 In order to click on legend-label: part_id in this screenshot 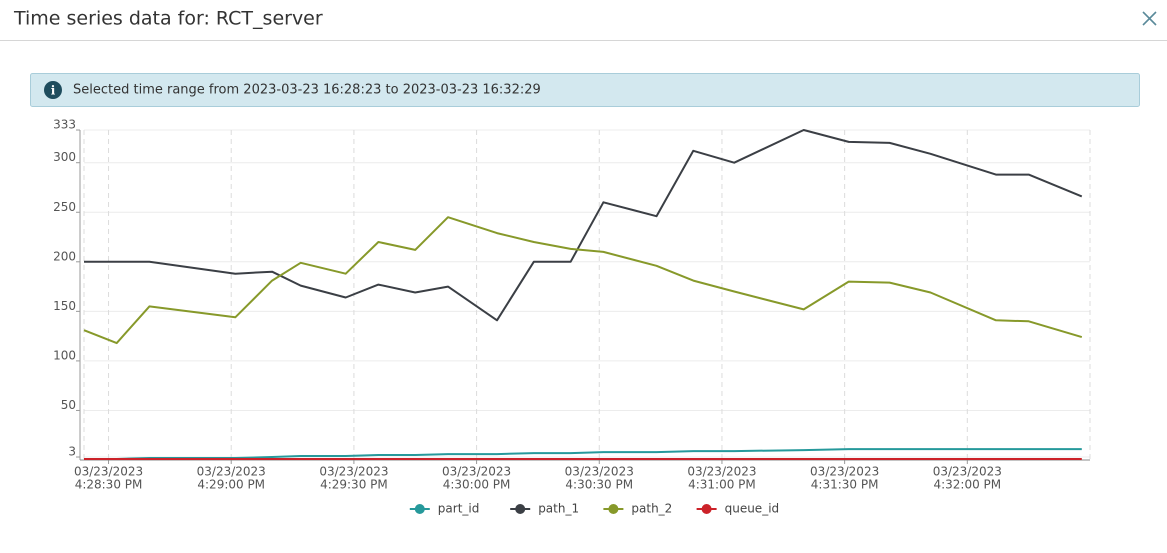, I will do `click(459, 509)`.